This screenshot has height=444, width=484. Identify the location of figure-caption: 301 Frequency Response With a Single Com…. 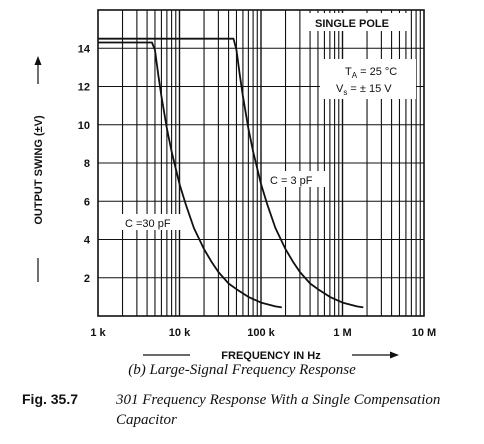
(278, 410).